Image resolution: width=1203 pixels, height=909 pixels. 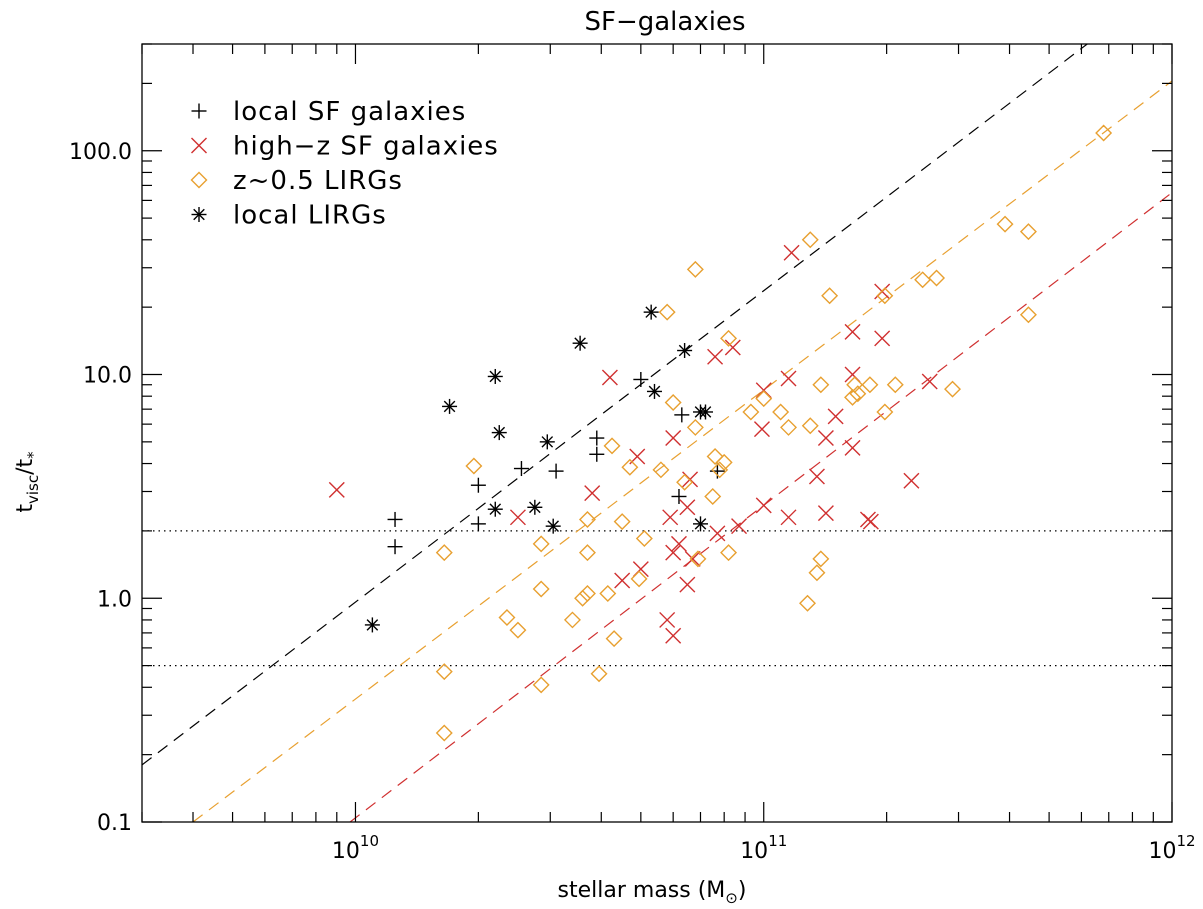 I want to click on y-axis-label-t1: t, so click(x=25, y=508).